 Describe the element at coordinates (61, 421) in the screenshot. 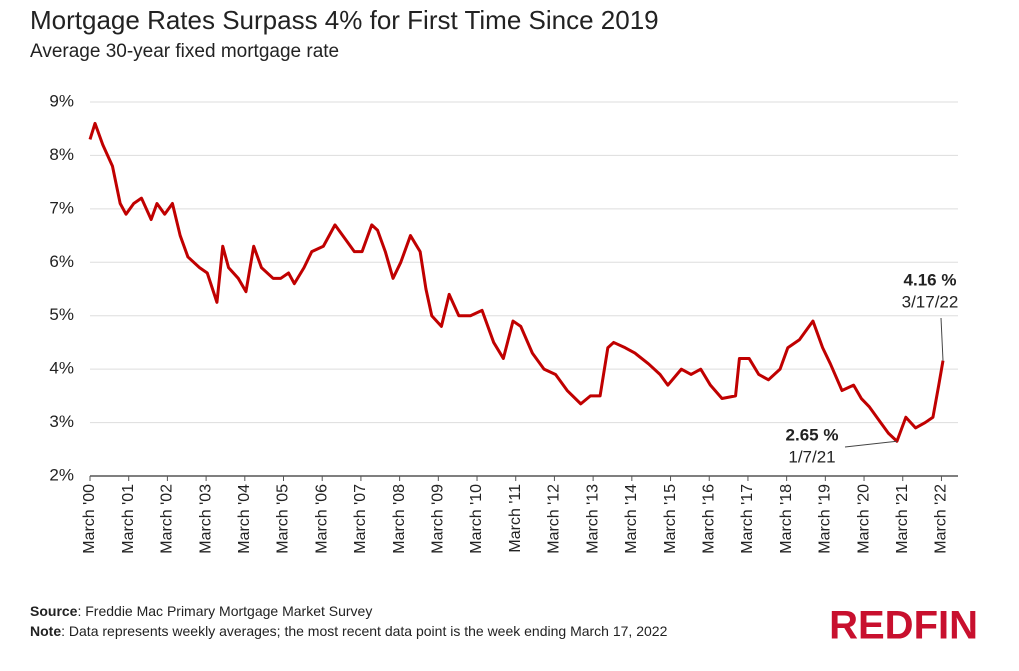

I see `y-tick-label: 3%` at that location.